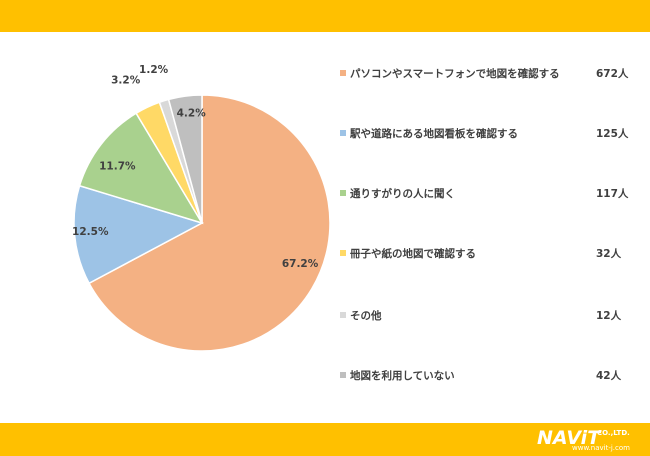 This screenshot has height=456, width=650. Describe the element at coordinates (325, 439) in the screenshot. I see `bottom-banner` at that location.